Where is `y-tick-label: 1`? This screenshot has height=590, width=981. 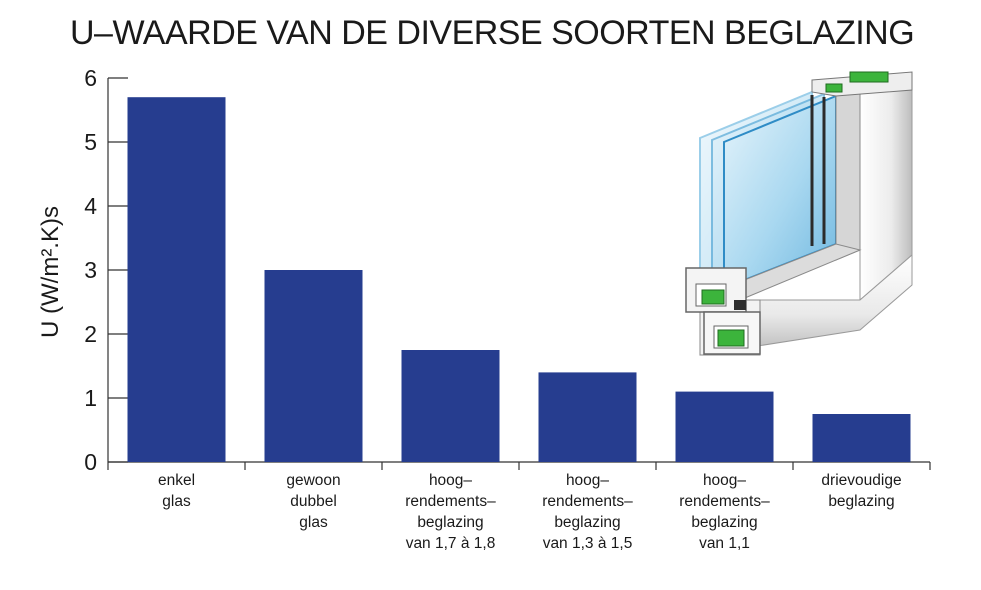
y-tick-label: 1 is located at coordinates (90, 398).